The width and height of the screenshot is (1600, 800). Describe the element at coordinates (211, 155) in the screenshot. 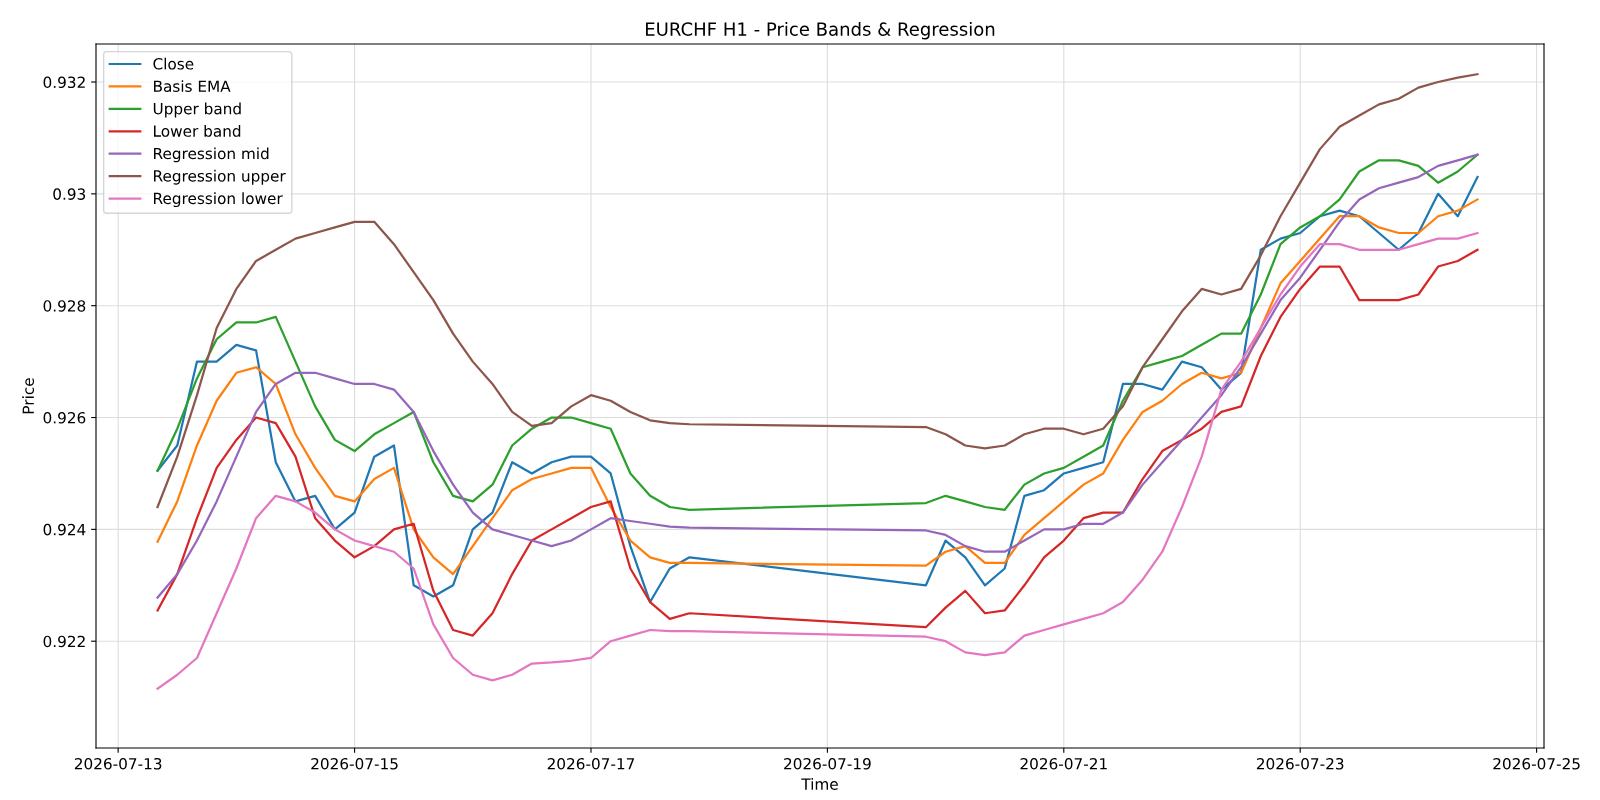

I see `legend-label: Regression mid` at that location.